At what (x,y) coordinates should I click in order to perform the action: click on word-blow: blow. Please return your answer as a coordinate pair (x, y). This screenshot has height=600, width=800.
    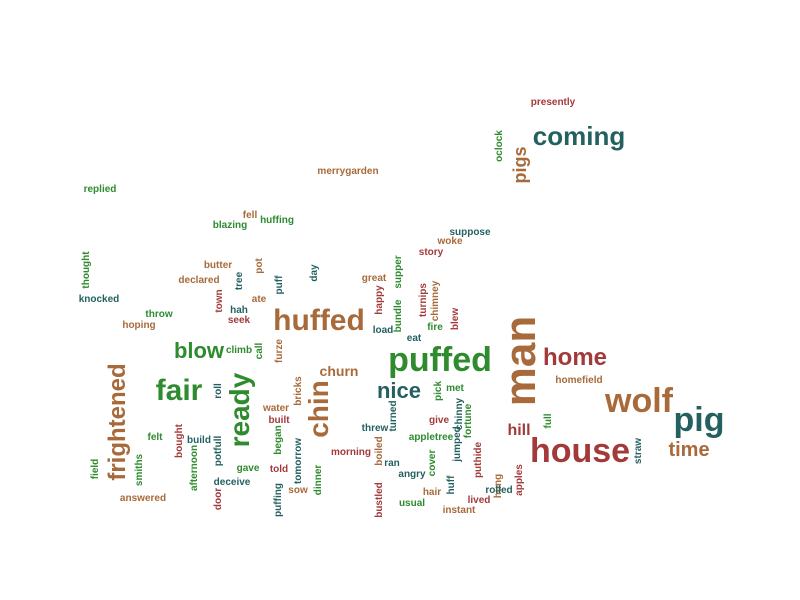
    Looking at the image, I should click on (199, 350).